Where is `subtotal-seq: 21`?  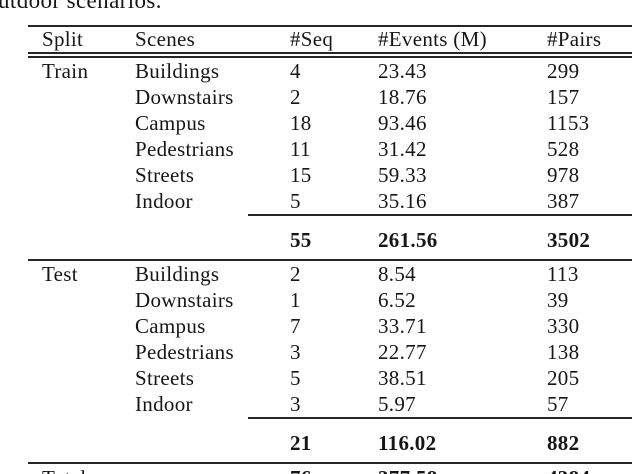 subtotal-seq: 21 is located at coordinates (313, 440).